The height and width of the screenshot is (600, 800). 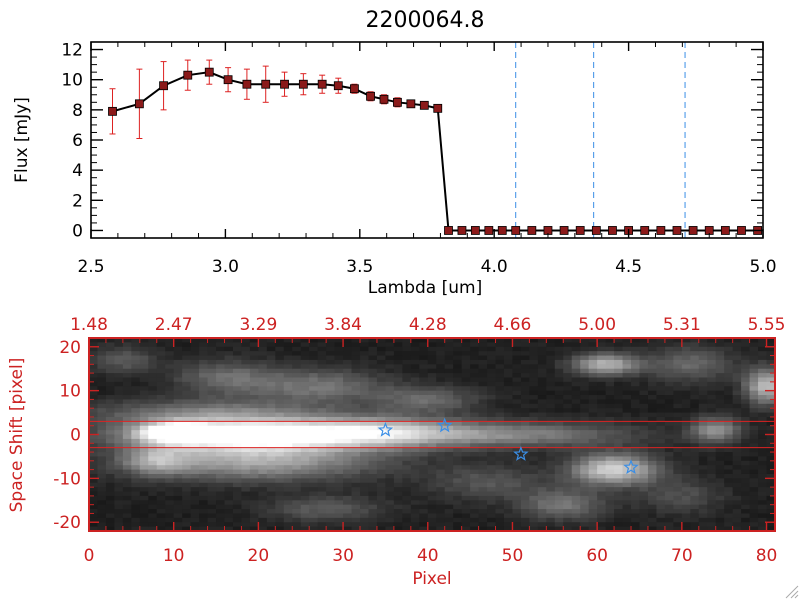 I want to click on x-tick-label: 80, so click(x=767, y=556).